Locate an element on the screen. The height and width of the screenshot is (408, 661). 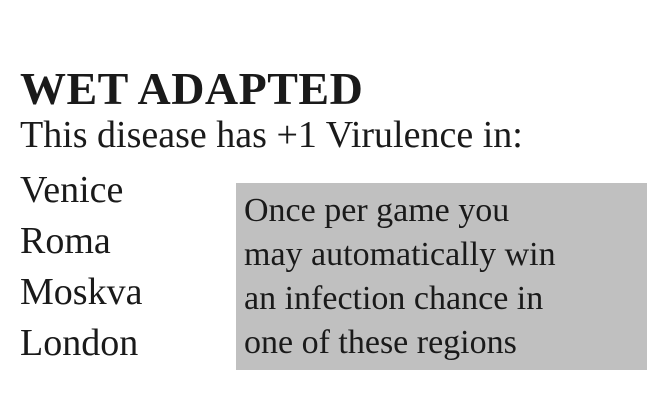
region-item: Venice is located at coordinates (72, 190).